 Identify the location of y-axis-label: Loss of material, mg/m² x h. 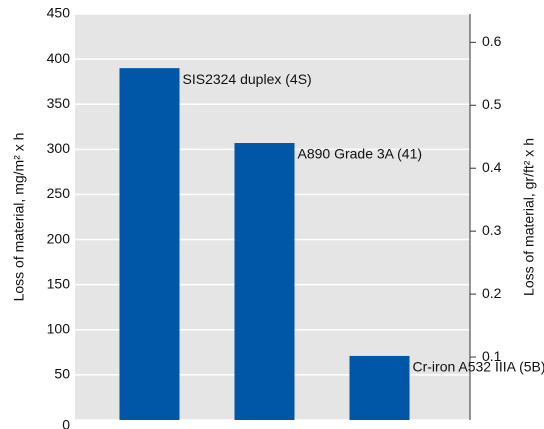
(19, 217).